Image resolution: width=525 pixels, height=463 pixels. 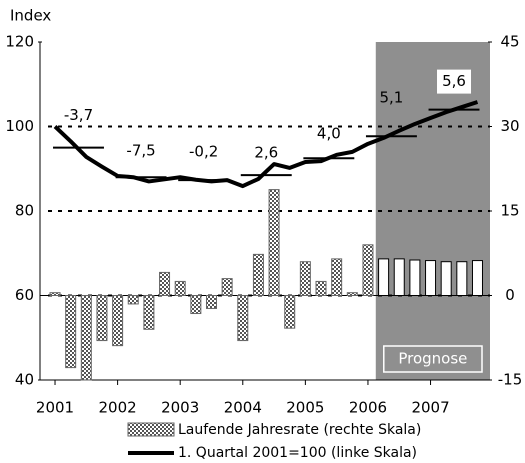 I want to click on y-tick-label: 60, so click(x=24, y=295).